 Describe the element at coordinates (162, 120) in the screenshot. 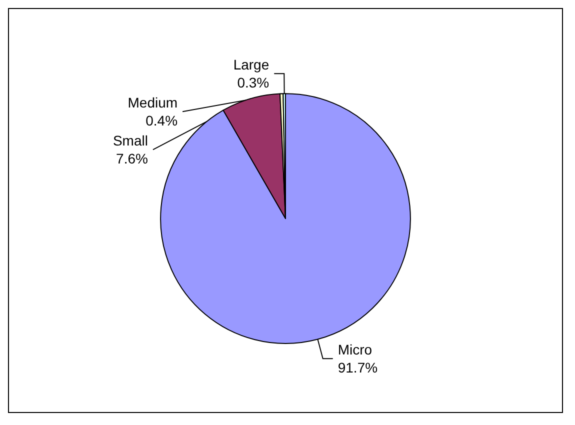

I see `data-label: 0.4%` at that location.